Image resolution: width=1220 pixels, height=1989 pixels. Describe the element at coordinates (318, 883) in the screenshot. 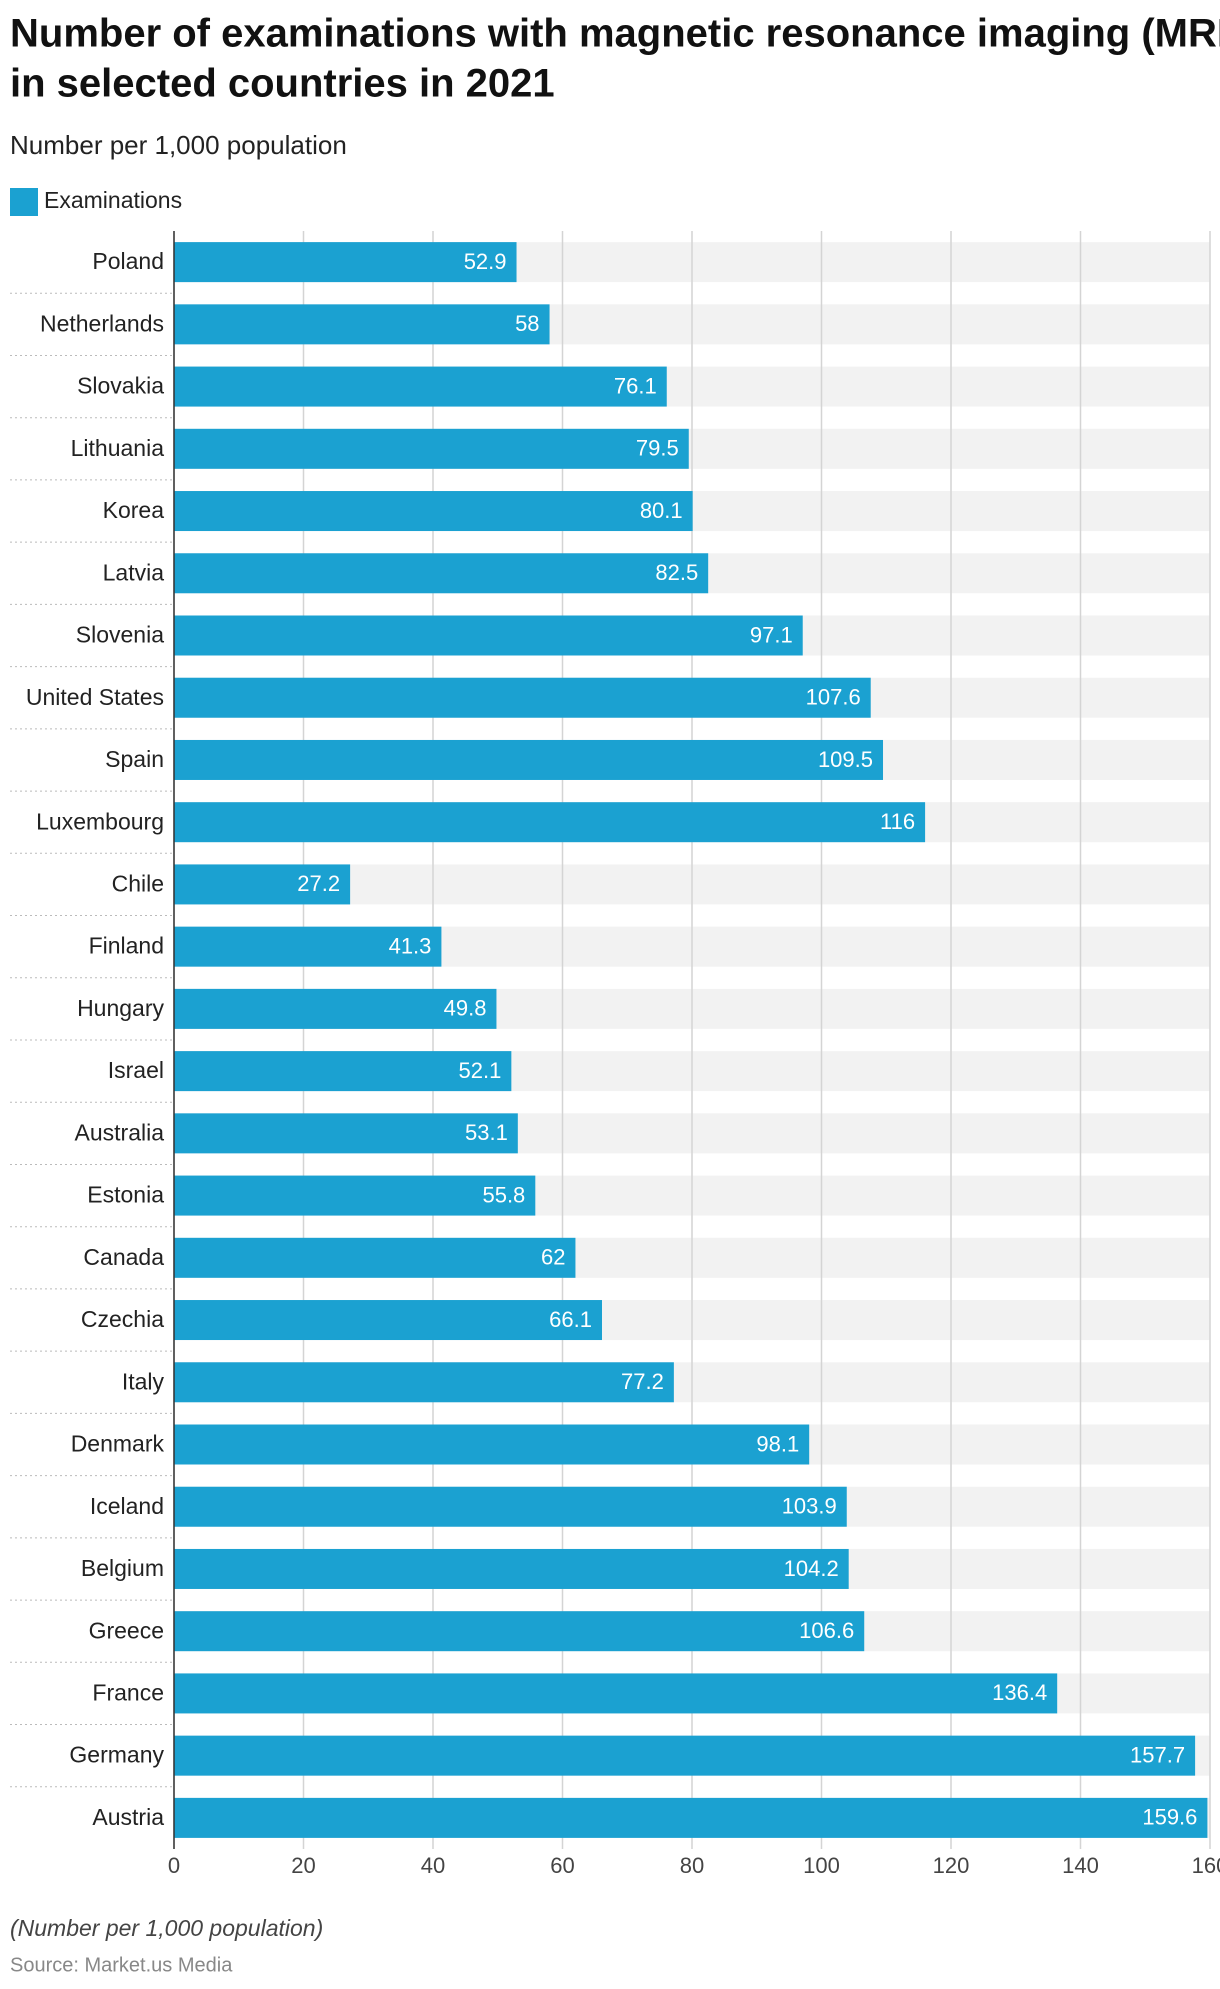

I see `data-label: 27.2` at that location.